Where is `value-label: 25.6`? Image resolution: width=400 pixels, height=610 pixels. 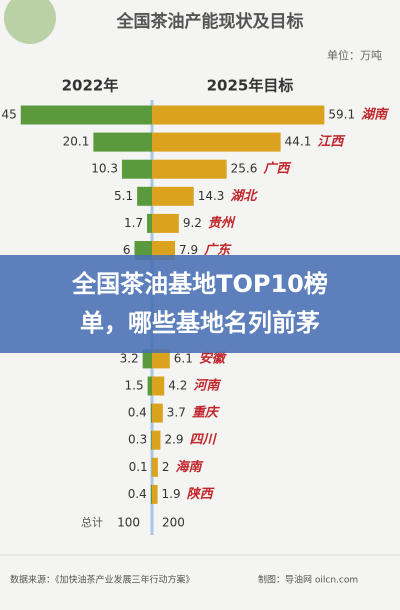 value-label: 25.6 is located at coordinates (244, 169).